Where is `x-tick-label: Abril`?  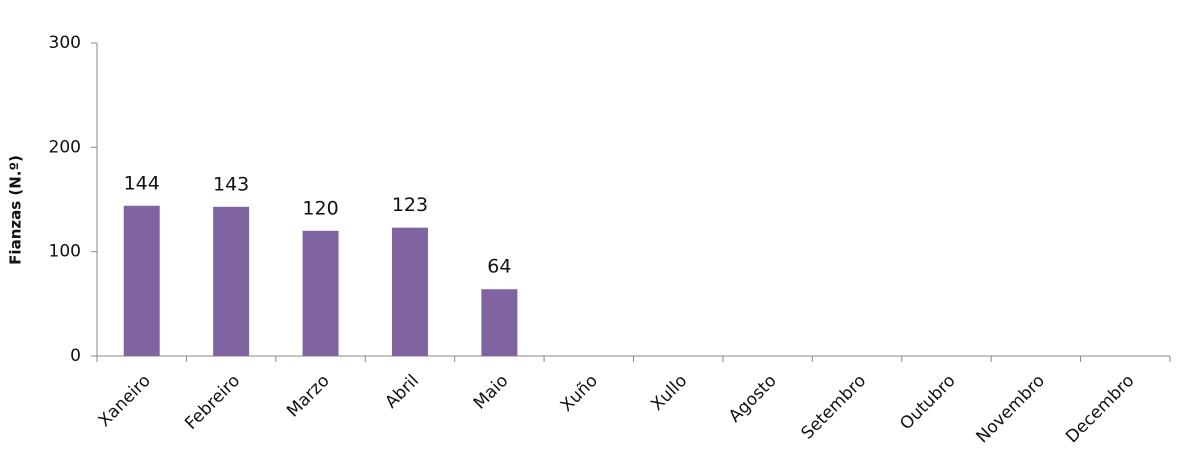 x-tick-label: Abril is located at coordinates (402, 392).